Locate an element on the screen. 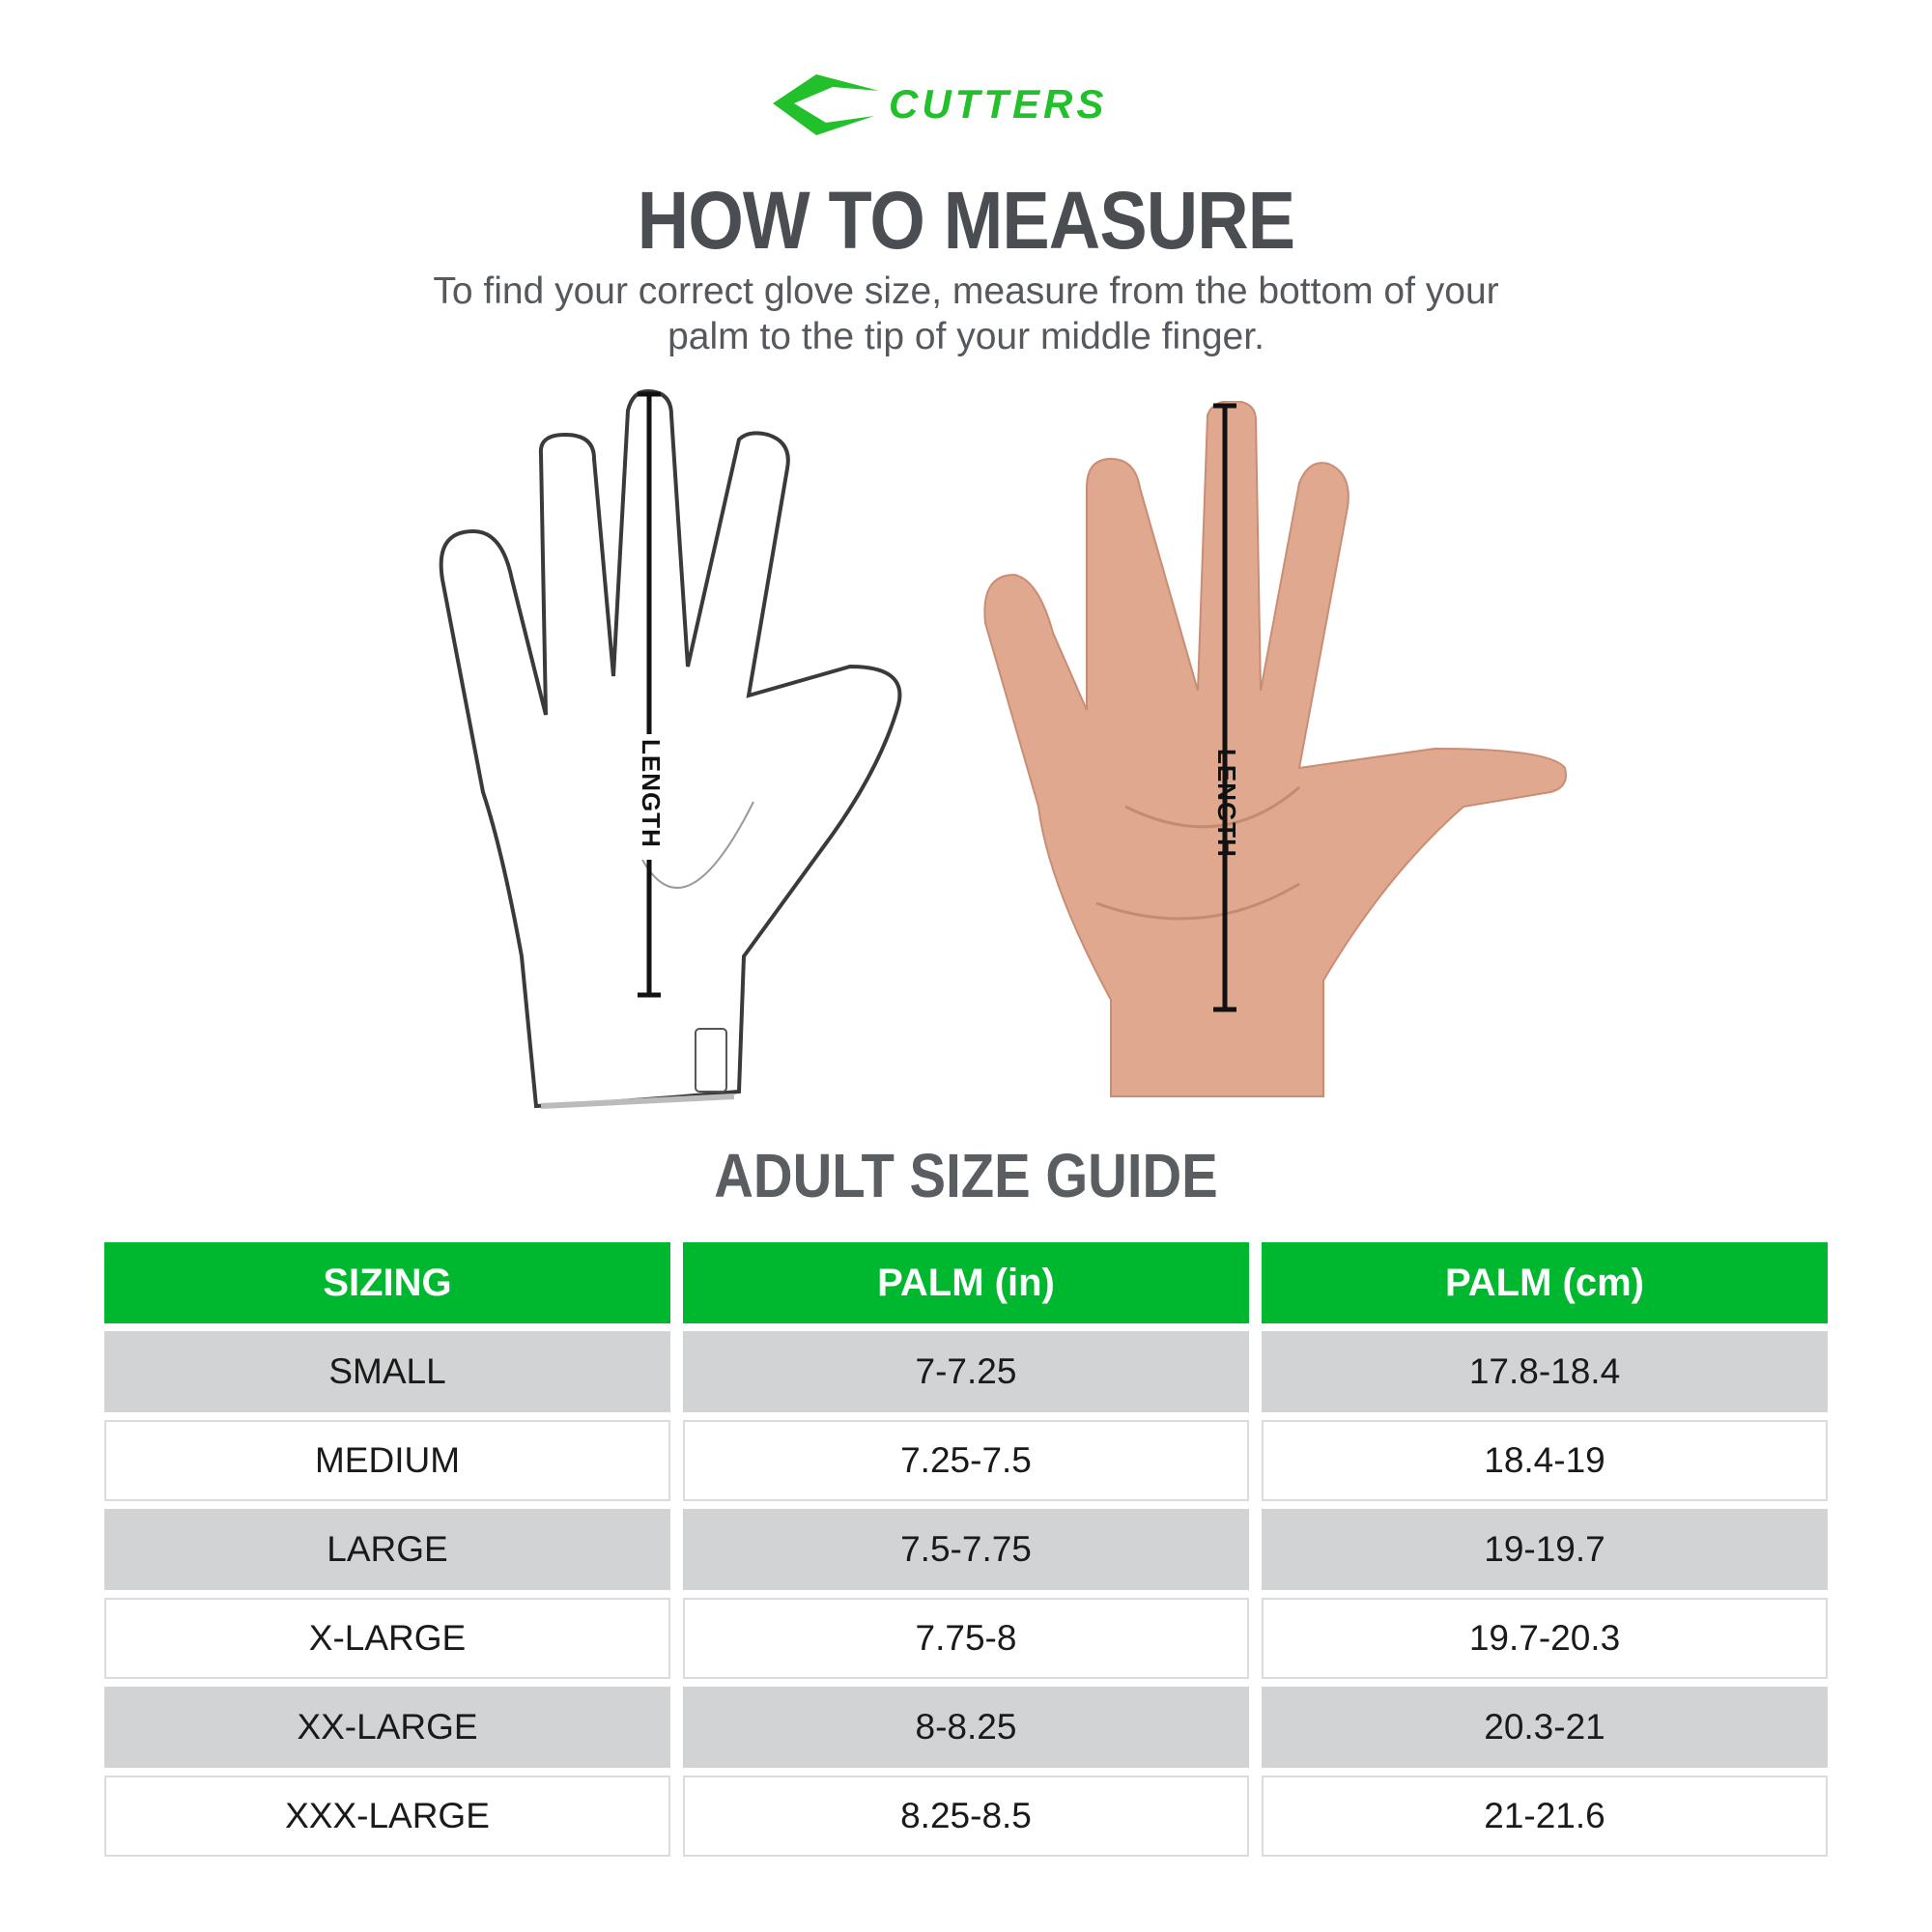  hand-length-label: LENGTH is located at coordinates (1226, 803).